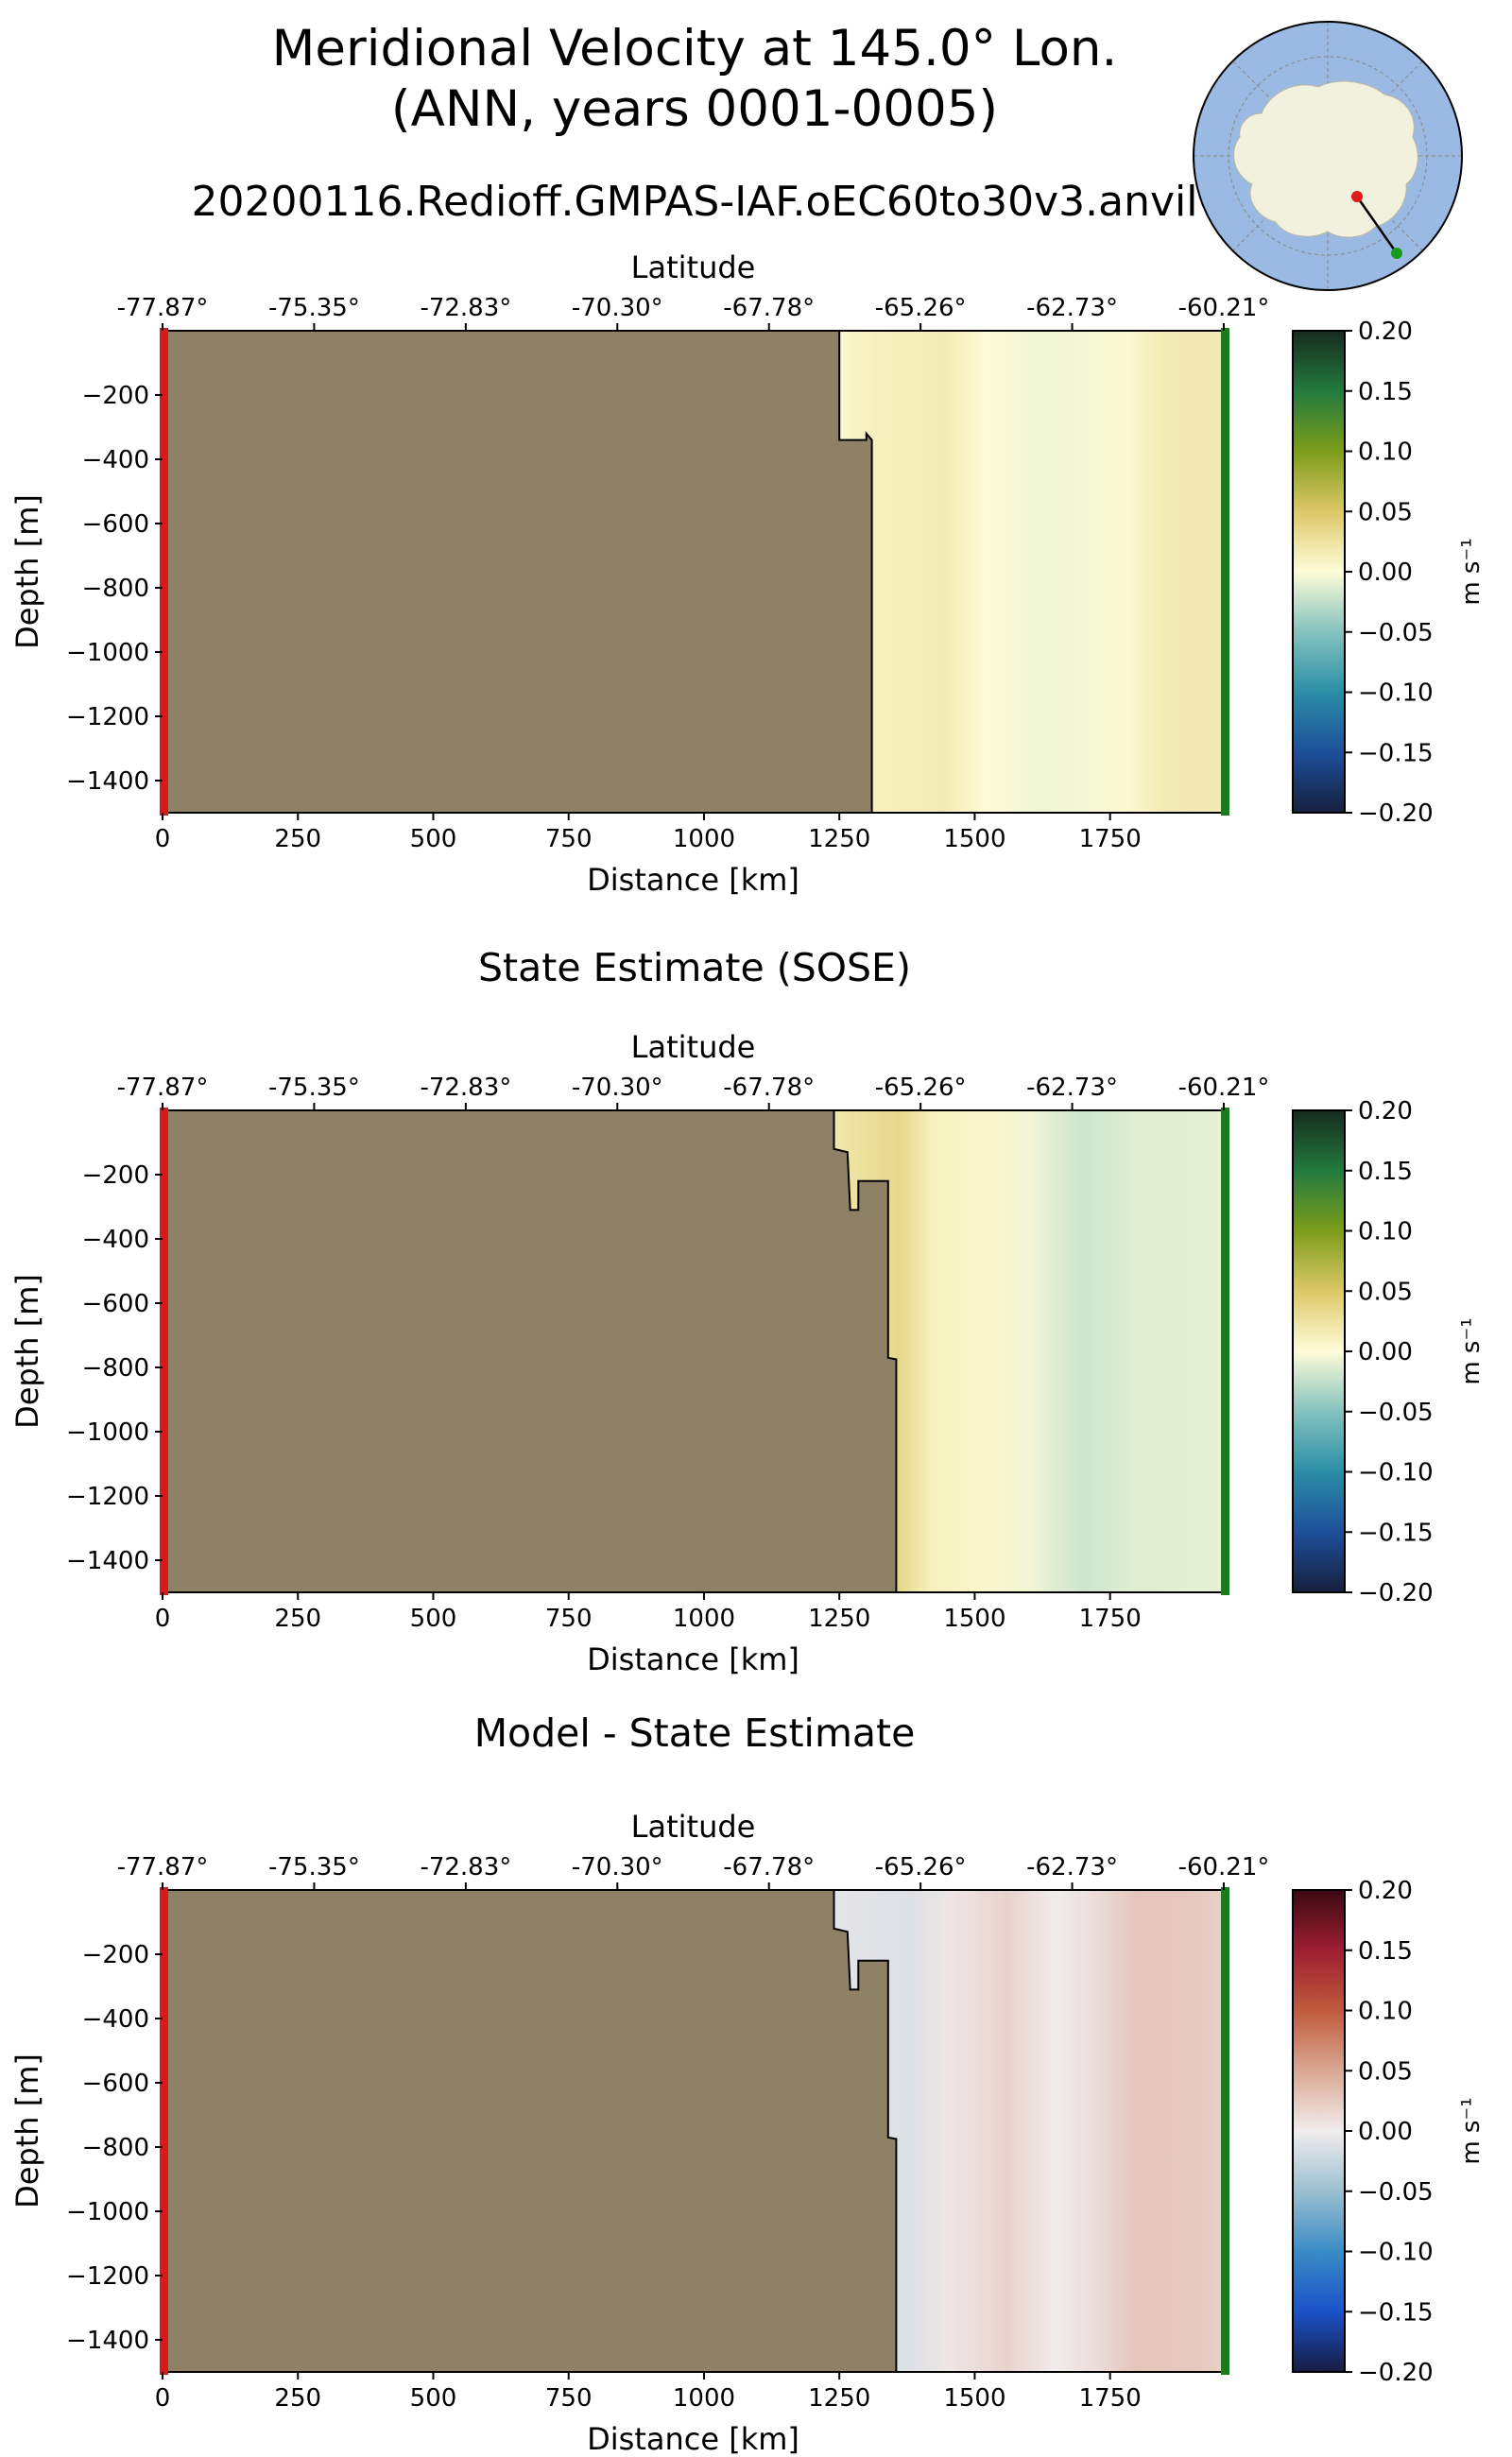  I want to click on colorbar-tick: −0.15, so click(1389, 753).